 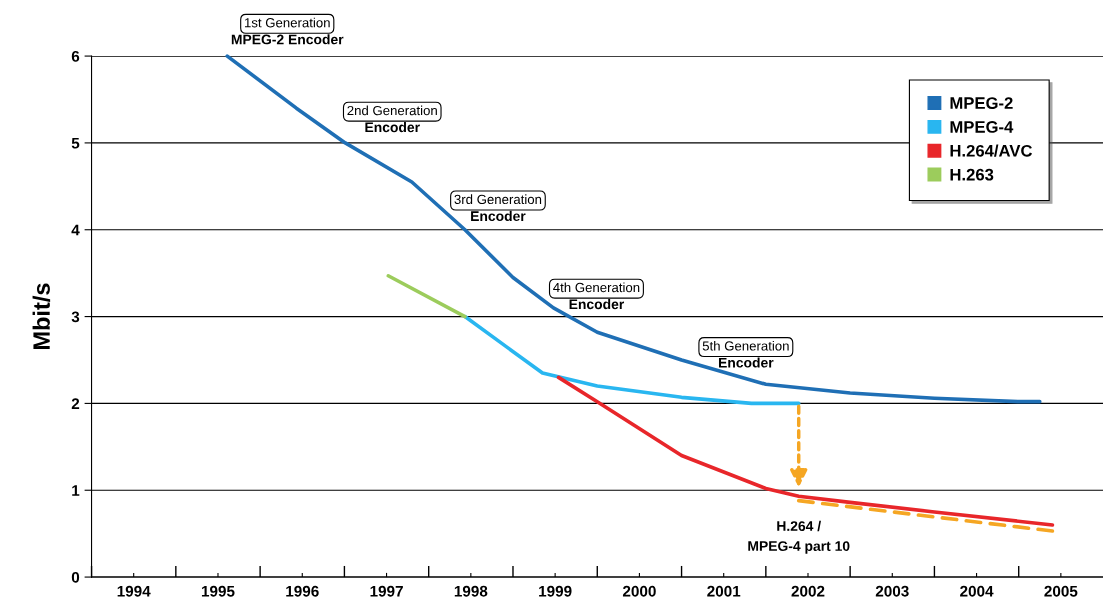 I want to click on line-series, so click(x=632, y=360).